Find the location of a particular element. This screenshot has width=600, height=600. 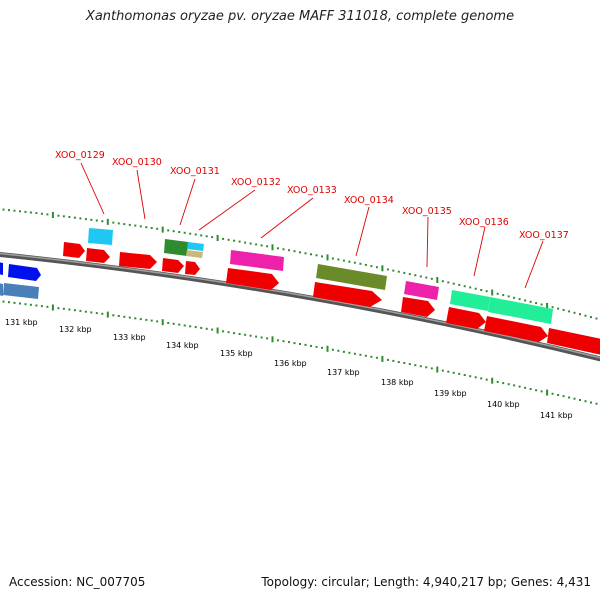

accession-text: Accession: NC_007705 is located at coordinates (77, 582).